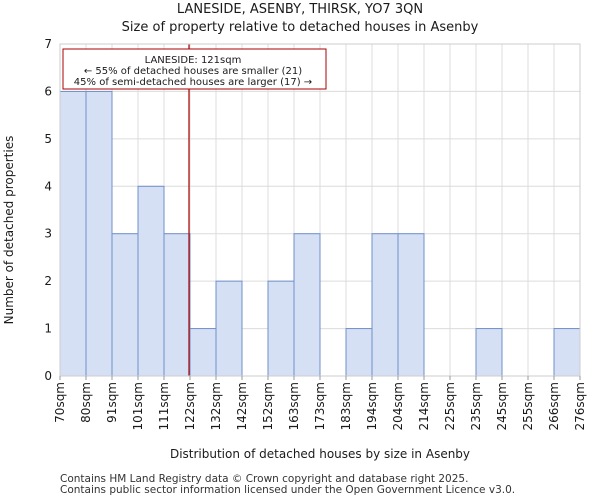  What do you see at coordinates (346, 406) in the screenshot?
I see `x-tick-label: 183sqm` at bounding box center [346, 406].